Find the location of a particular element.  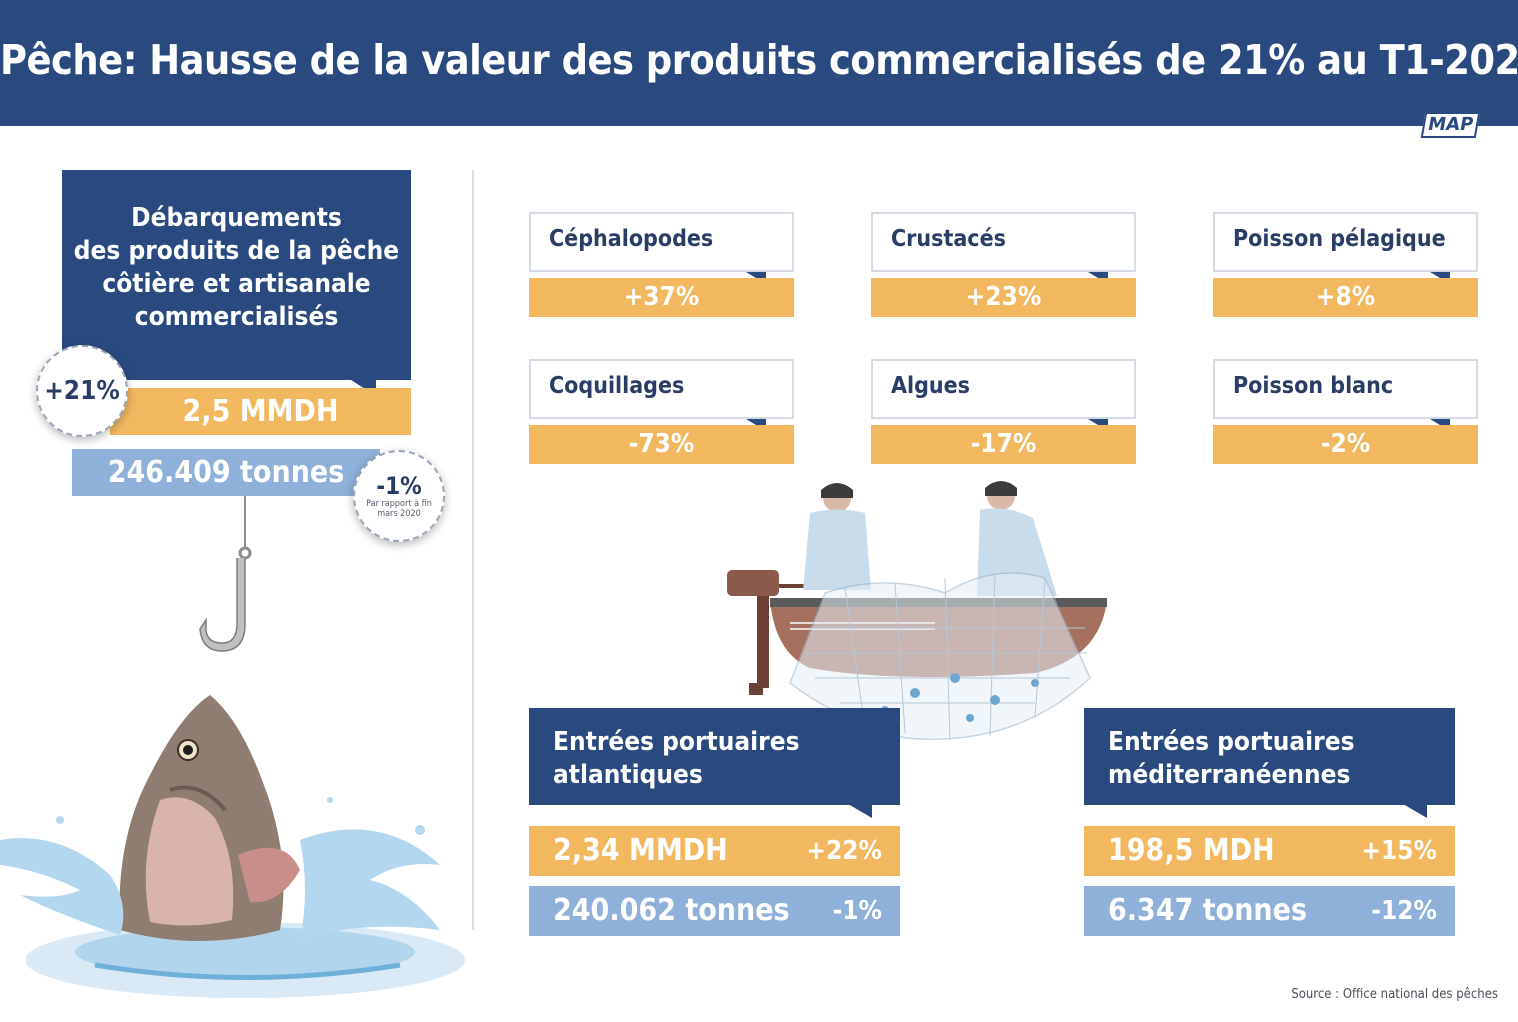

port-volume-change: -12% is located at coordinates (1404, 911).